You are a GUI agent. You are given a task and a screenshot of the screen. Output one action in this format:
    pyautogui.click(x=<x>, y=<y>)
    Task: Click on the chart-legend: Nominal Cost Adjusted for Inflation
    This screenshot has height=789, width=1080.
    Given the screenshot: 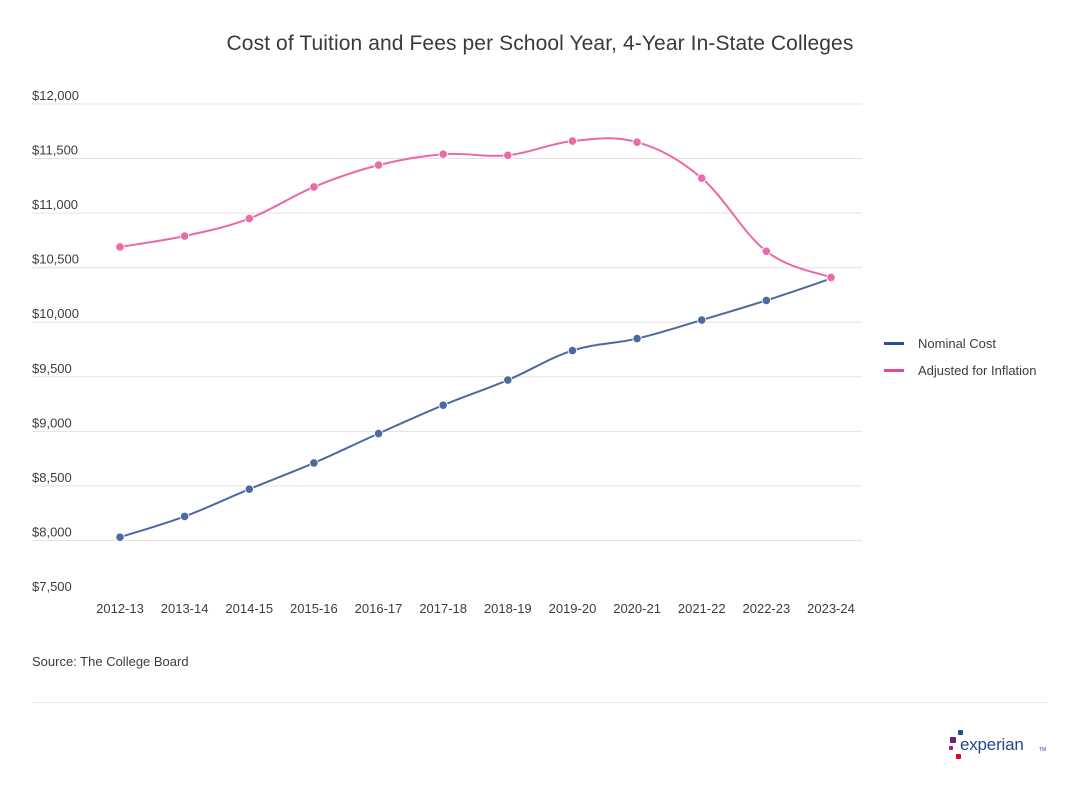 What is the action you would take?
    pyautogui.click(x=960, y=357)
    